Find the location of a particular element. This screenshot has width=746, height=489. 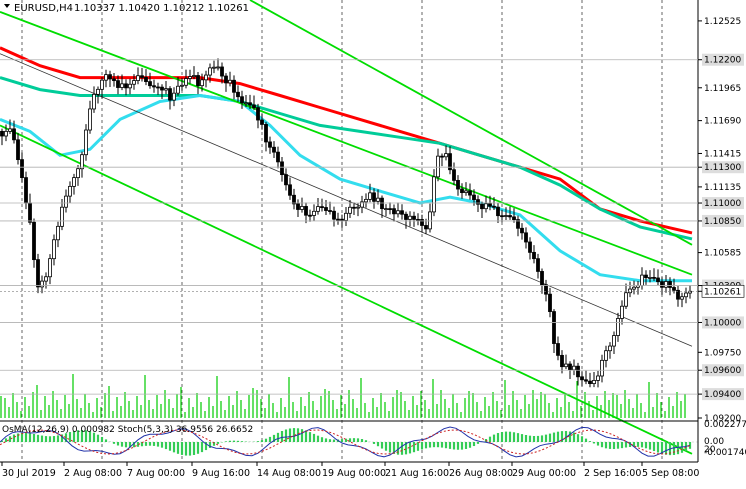

price-tick-label: 1.11965 is located at coordinates (722, 89).